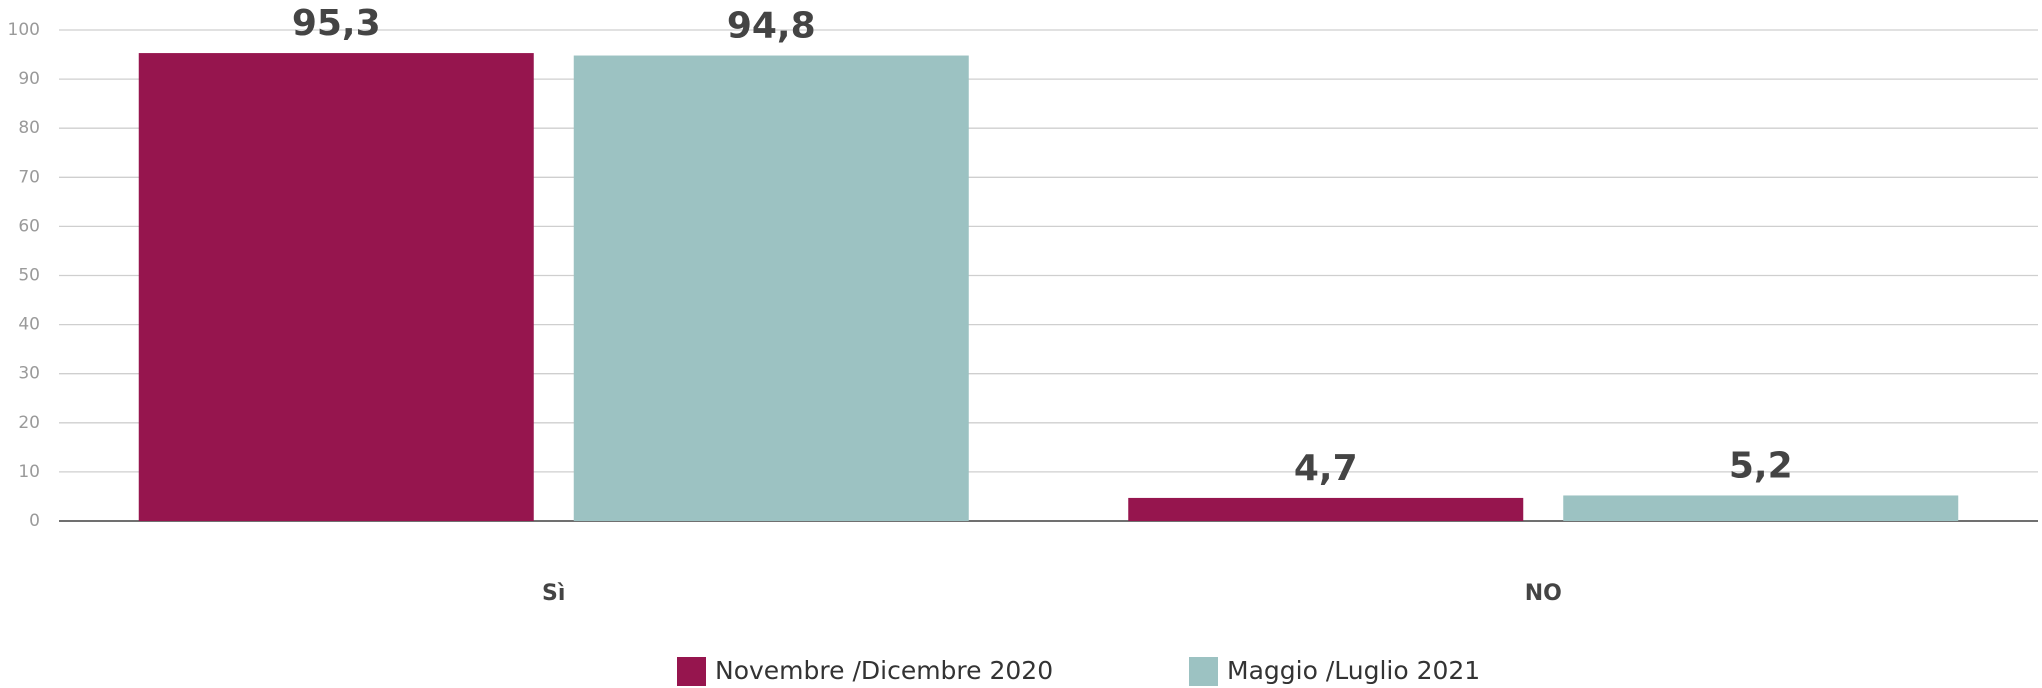 This screenshot has height=688, width=2042. What do you see at coordinates (29, 472) in the screenshot?
I see `y-tick-label: 10` at bounding box center [29, 472].